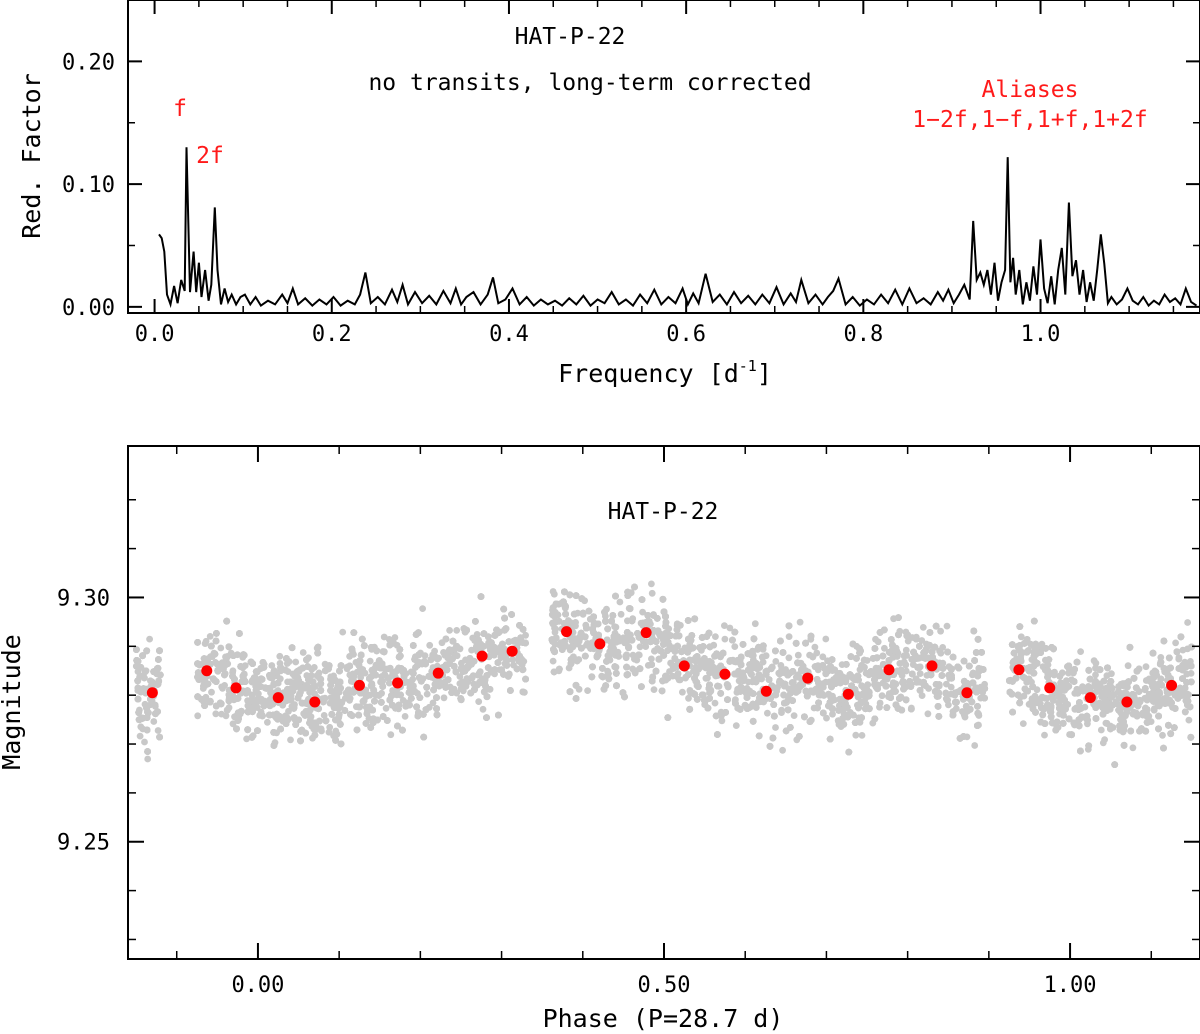 The width and height of the screenshot is (1200, 1034). Describe the element at coordinates (678, 228) in the screenshot. I see `periodogram-series-line` at that location.